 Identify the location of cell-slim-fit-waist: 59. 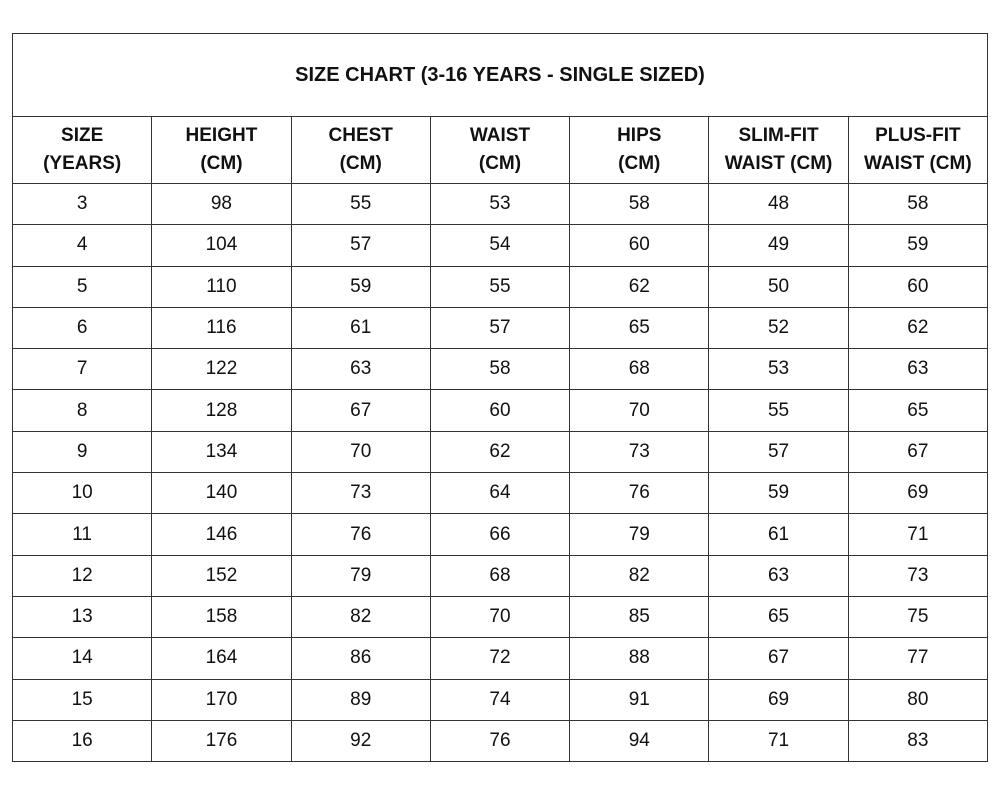
(778, 493).